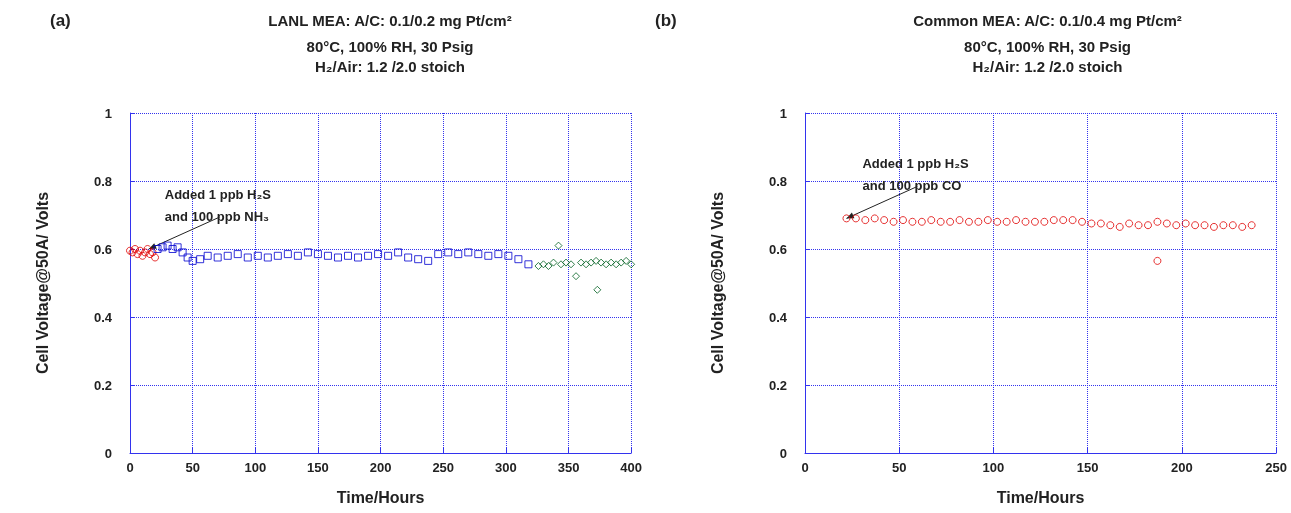  Describe the element at coordinates (42, 283) in the screenshot. I see `y-axis-title: Cell Voltage@50A/ Volts` at that location.